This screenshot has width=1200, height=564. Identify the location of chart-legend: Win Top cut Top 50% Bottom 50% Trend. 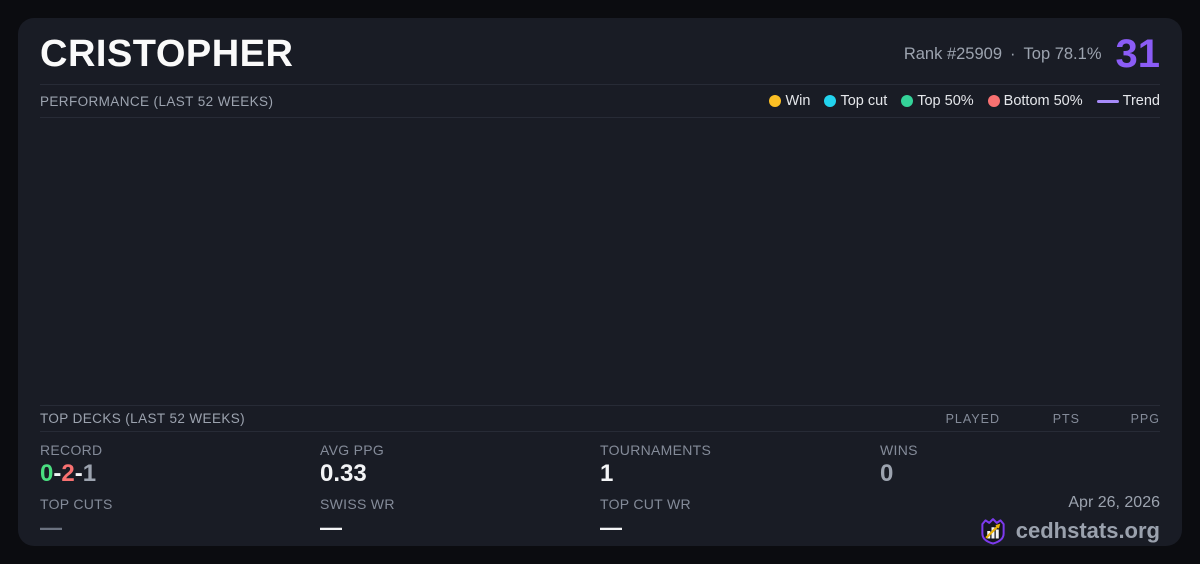
(964, 101).